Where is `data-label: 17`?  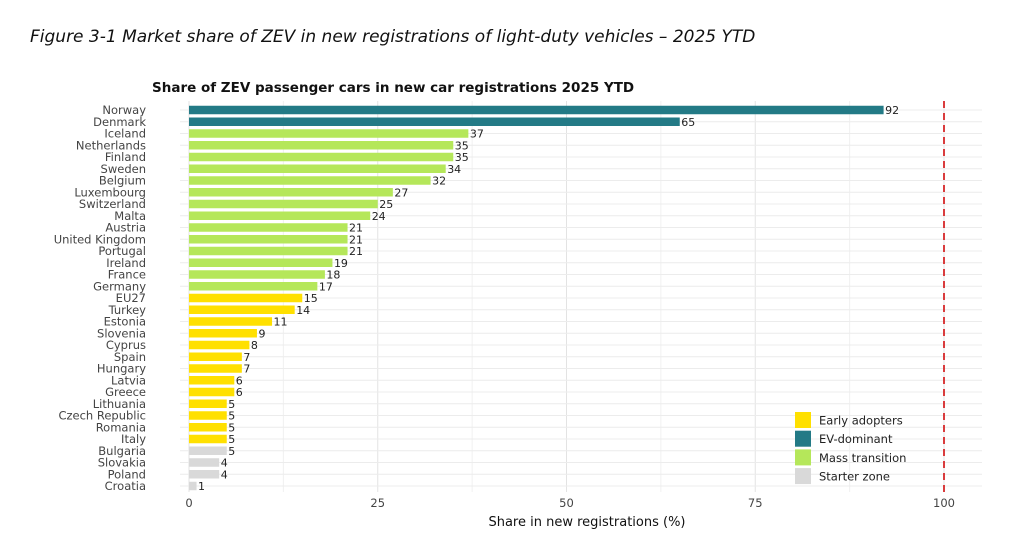
data-label: 17 is located at coordinates (326, 286).